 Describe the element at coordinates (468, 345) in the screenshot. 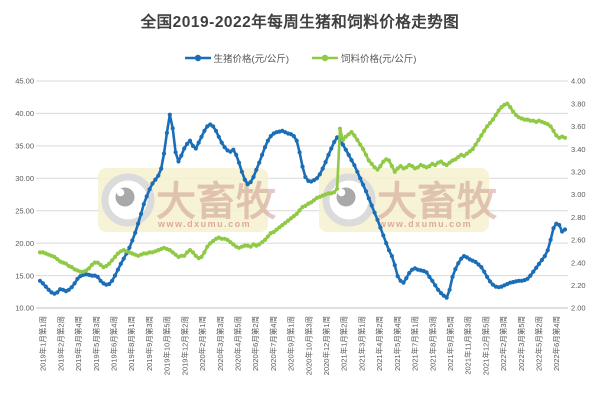

I see `x-axis-tick: 2021年11月第3周` at that location.